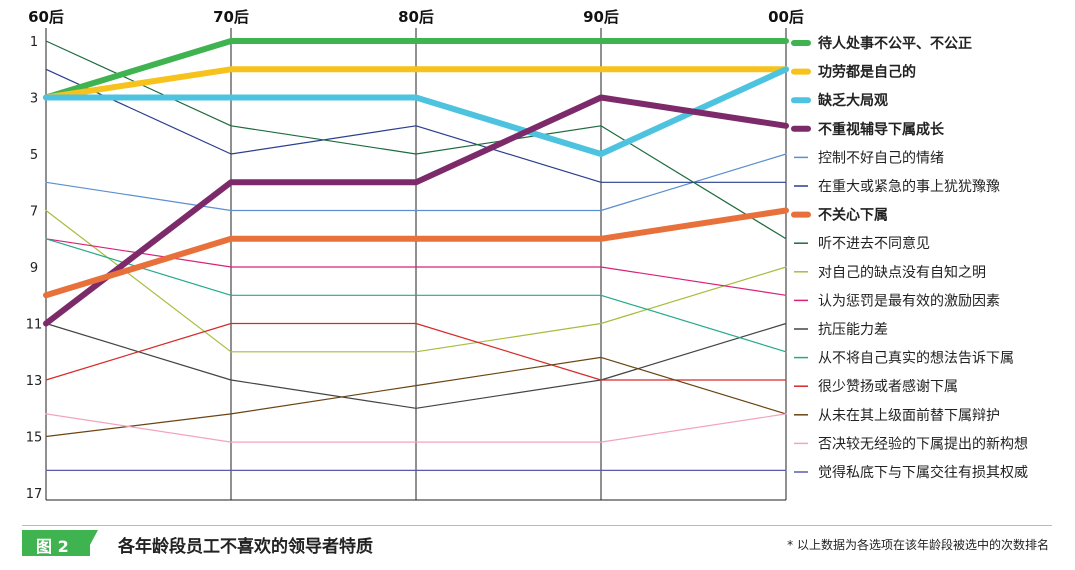 This screenshot has height=570, width=1075. Describe the element at coordinates (34, 494) in the screenshot. I see `y-tick-label: 17` at that location.